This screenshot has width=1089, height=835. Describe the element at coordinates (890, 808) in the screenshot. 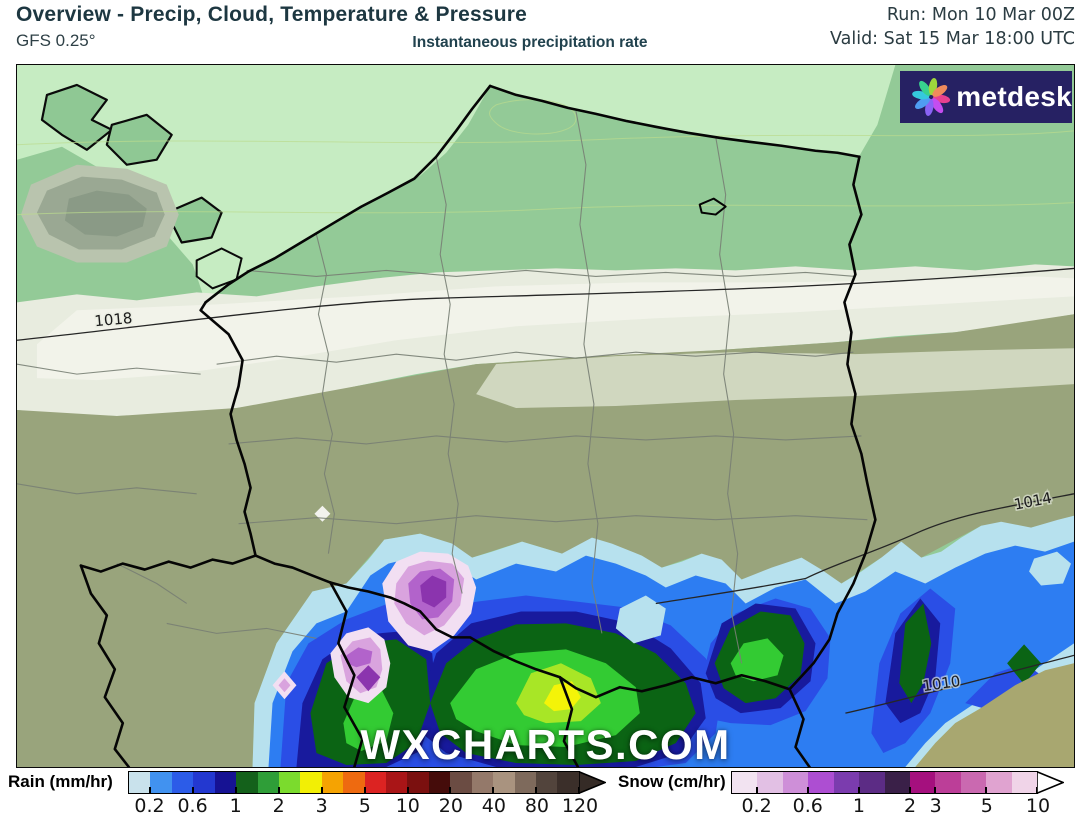

I see `snow-legend-ticks: 0.2 0.6 1 2 3 5 10` at that location.